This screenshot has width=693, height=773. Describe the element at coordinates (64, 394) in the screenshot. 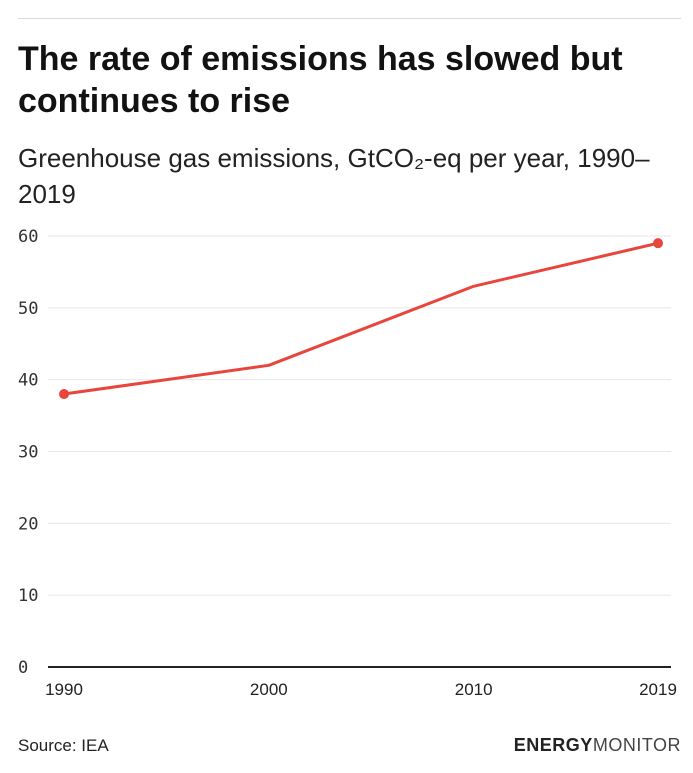

I see `data-point-1990` at that location.